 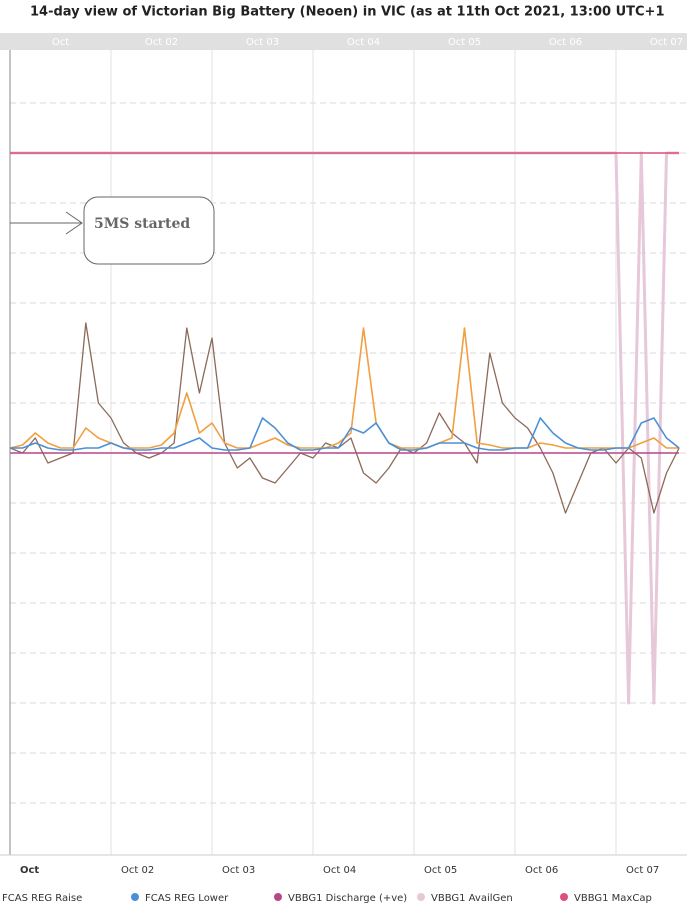 I want to click on x-tick-label: Oct, so click(x=29, y=870).